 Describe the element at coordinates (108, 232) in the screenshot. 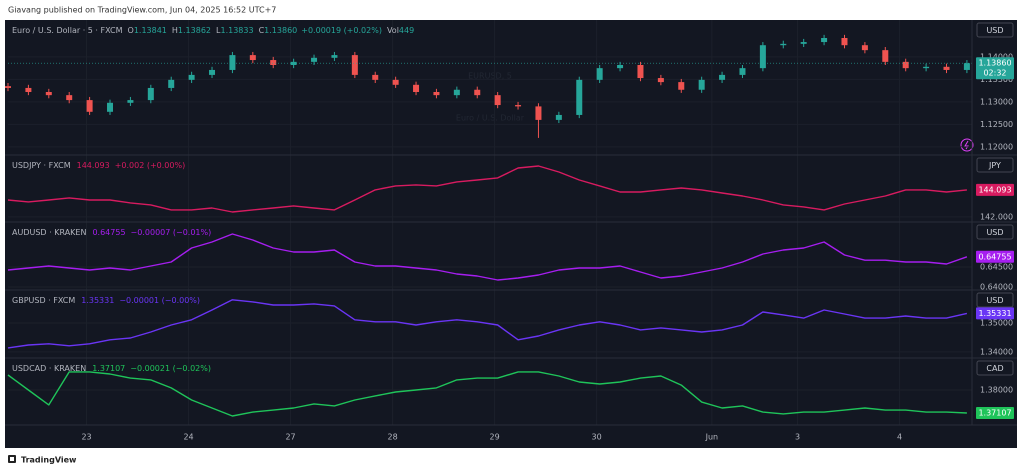

I see `legend-last: 0.64755` at that location.